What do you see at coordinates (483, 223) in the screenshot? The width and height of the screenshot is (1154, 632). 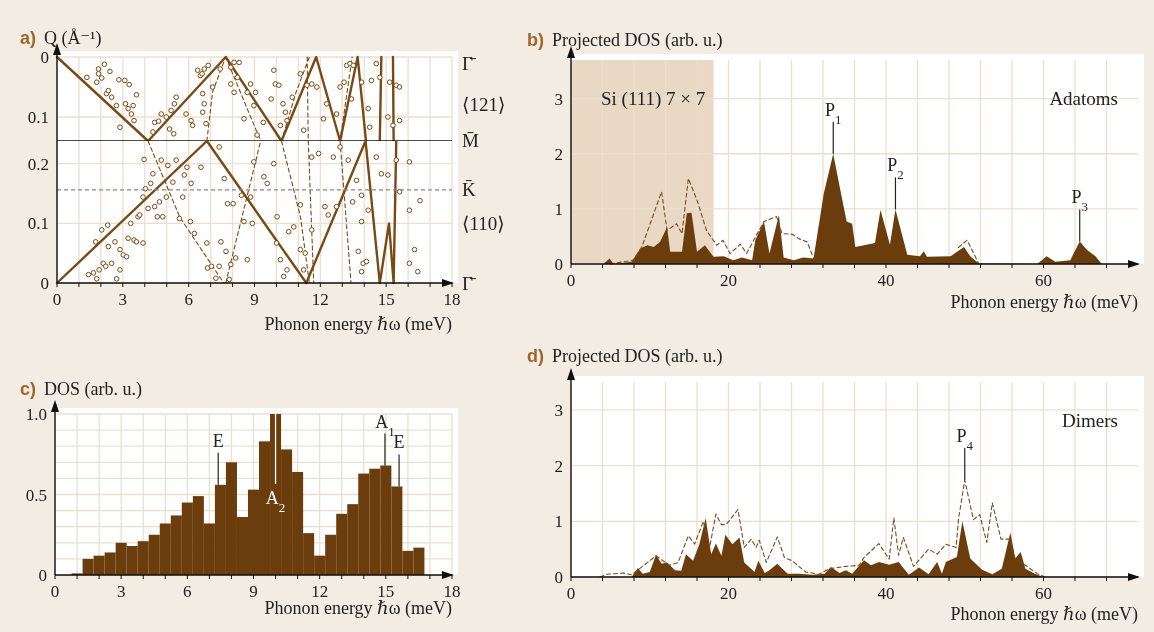 I see `text: ⟨110⟩` at bounding box center [483, 223].